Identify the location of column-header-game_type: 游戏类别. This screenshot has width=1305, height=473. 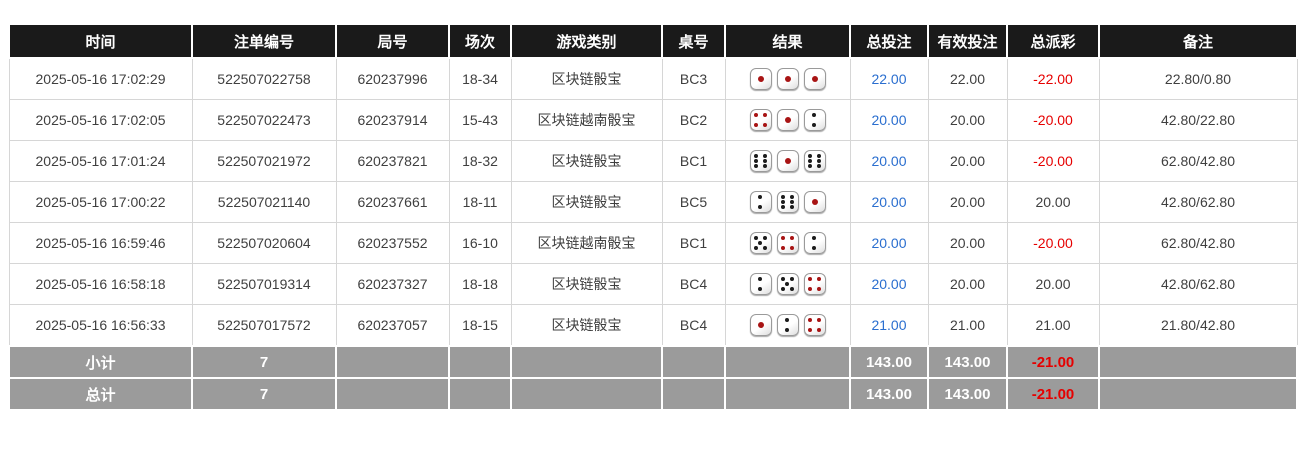
(586, 41).